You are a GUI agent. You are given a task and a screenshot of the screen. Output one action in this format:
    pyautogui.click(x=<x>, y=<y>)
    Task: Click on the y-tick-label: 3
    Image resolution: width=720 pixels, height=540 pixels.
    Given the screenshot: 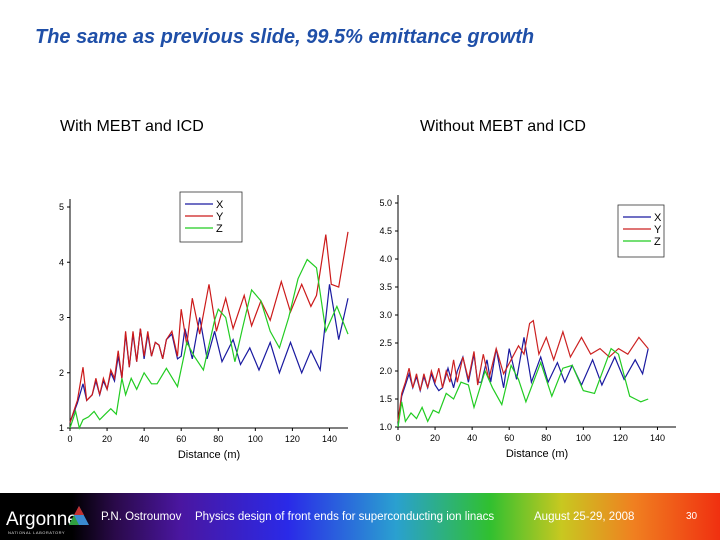 What is the action you would take?
    pyautogui.click(x=61, y=318)
    